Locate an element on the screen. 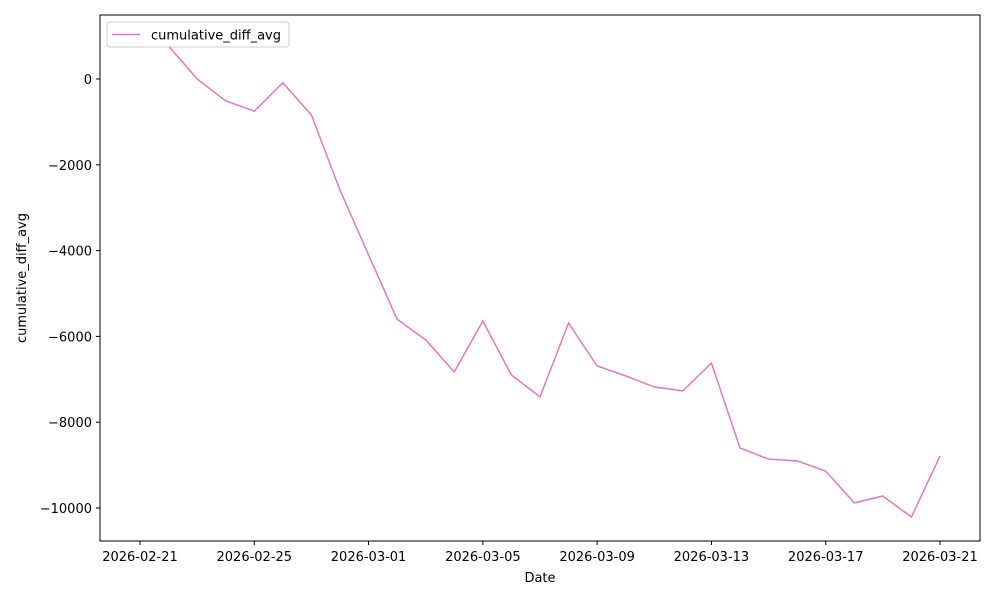  y-tick-label: −4000 is located at coordinates (70, 252).